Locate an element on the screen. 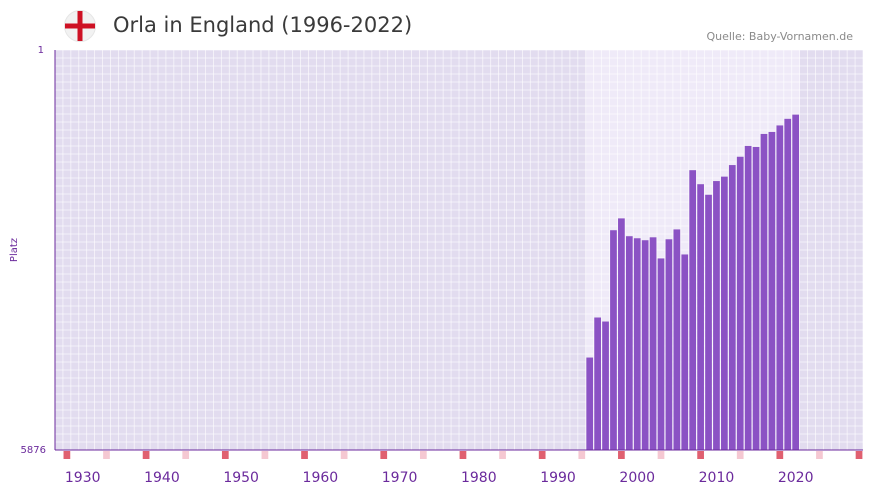 The image size is (873, 492). year-marker-1938 is located at coordinates (146, 455).